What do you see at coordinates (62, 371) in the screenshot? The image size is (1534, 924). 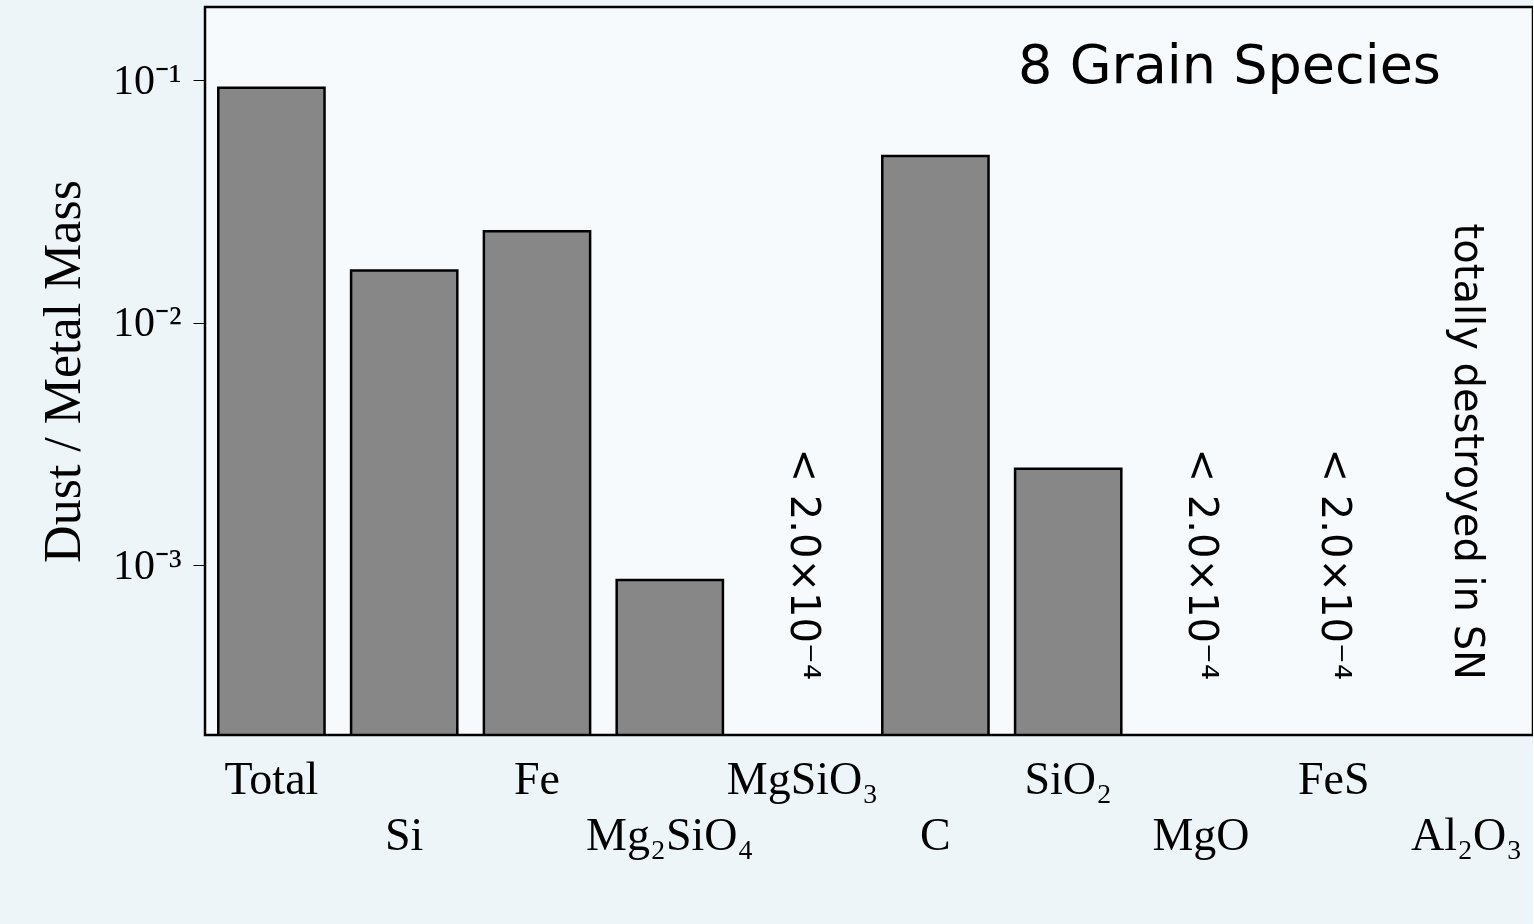 I see `y-axis-title: Dust / Metal Mass` at bounding box center [62, 371].